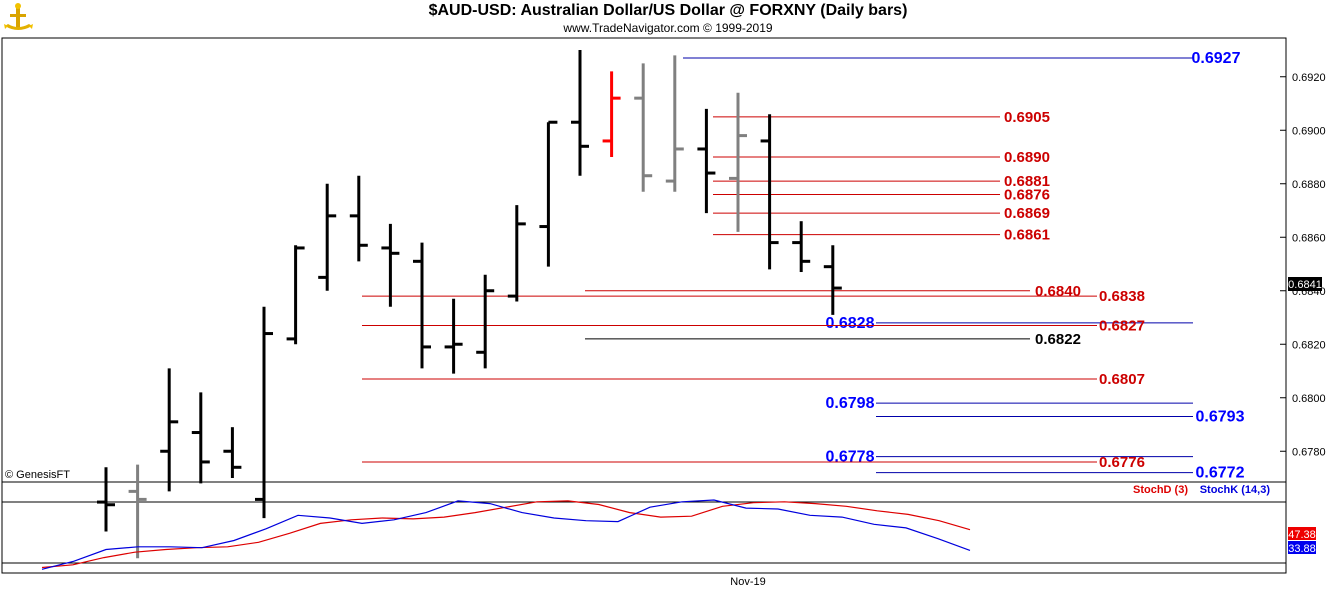 This screenshot has height=591, width=1336. I want to click on stochastic-panel, so click(506, 534).